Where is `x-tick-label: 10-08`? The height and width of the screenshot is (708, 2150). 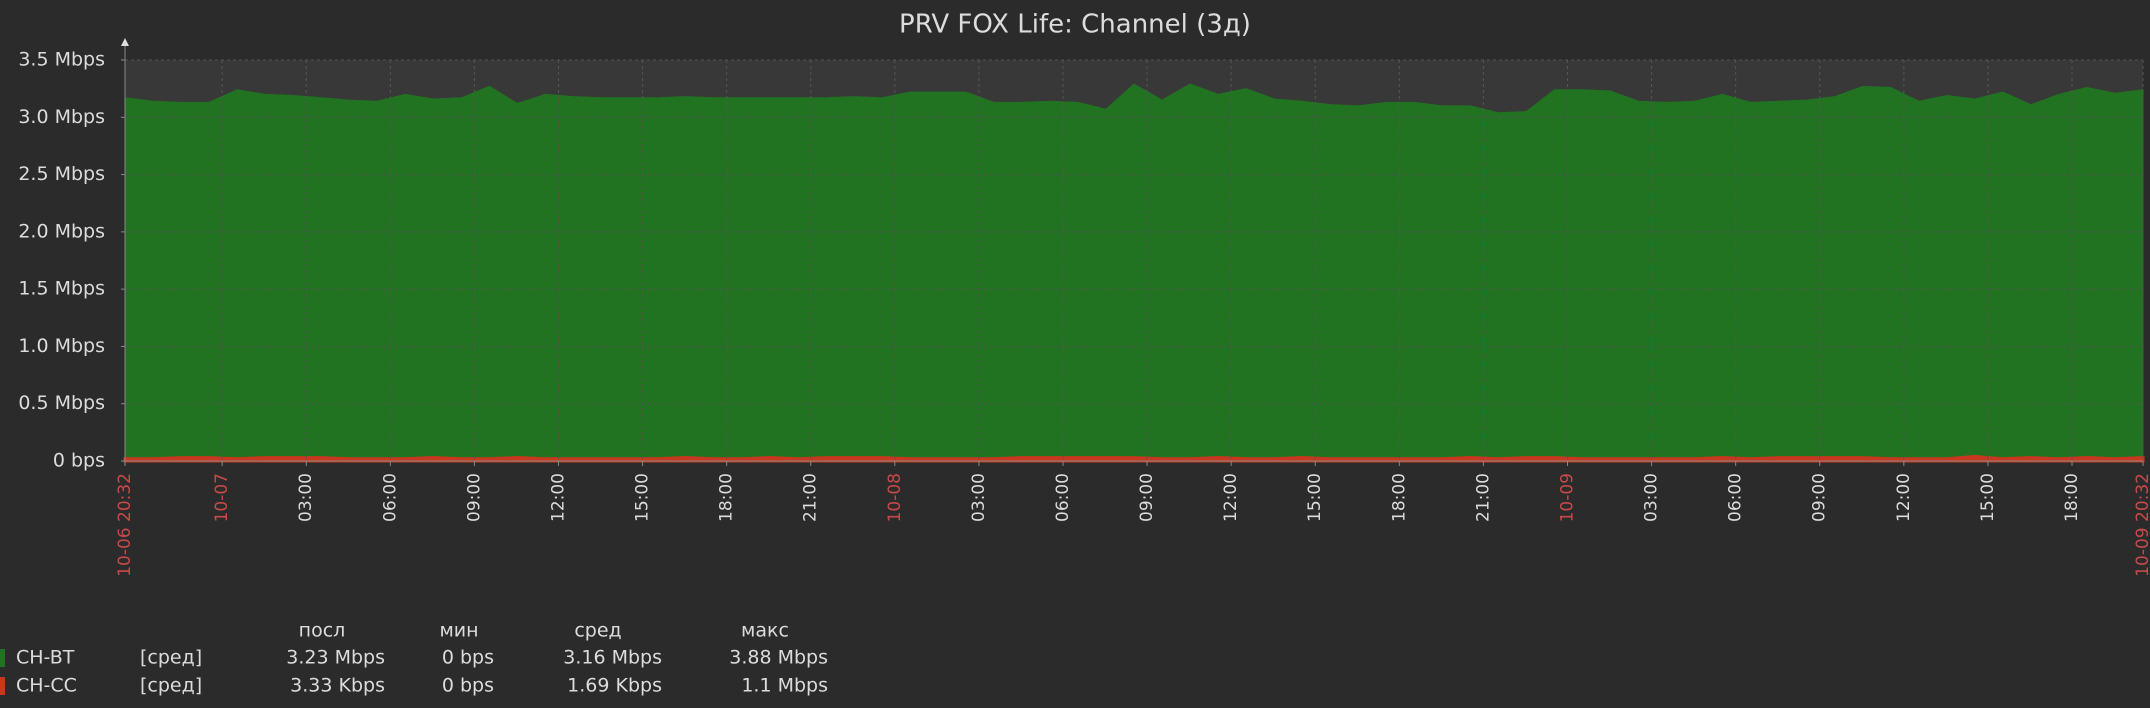
x-tick-label: 10-08 is located at coordinates (895, 497).